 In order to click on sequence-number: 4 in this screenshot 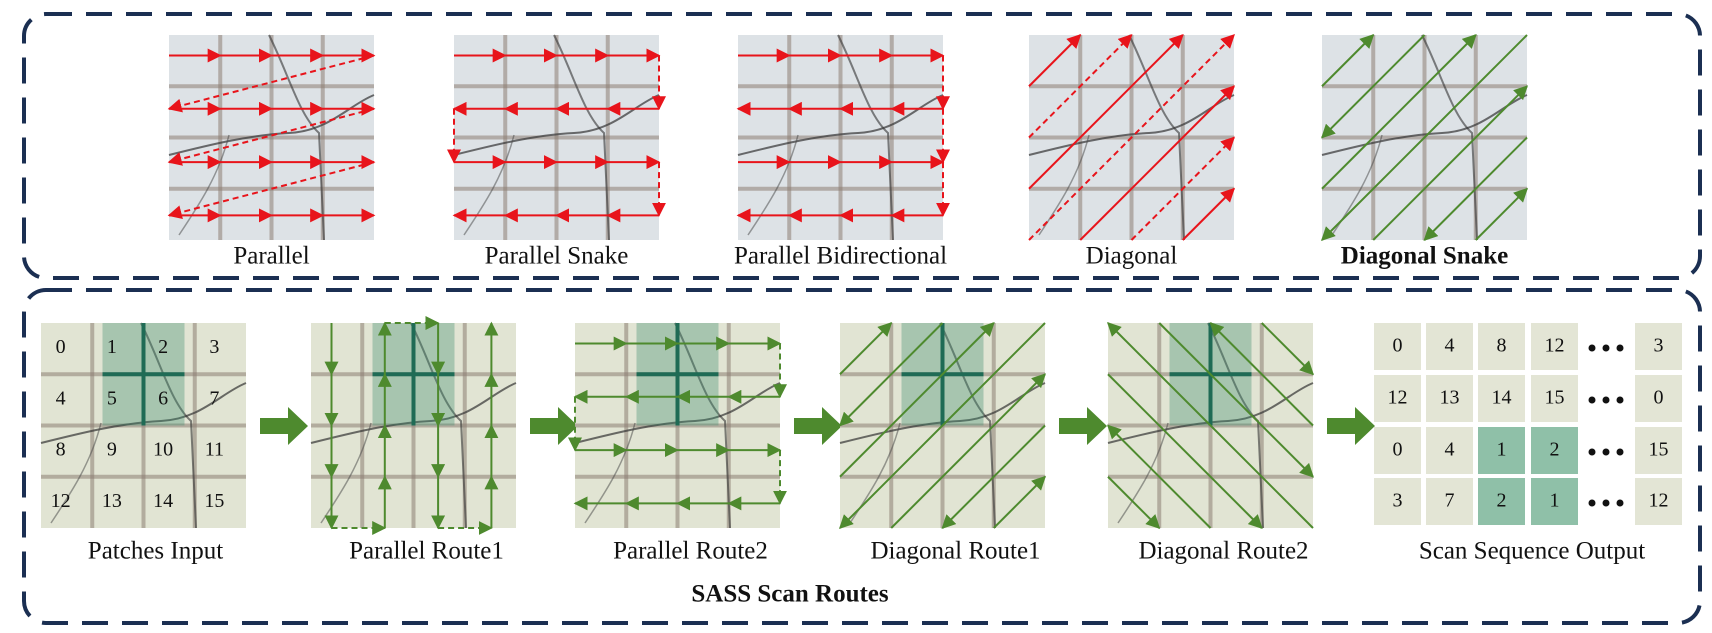, I will do `click(1450, 346)`.